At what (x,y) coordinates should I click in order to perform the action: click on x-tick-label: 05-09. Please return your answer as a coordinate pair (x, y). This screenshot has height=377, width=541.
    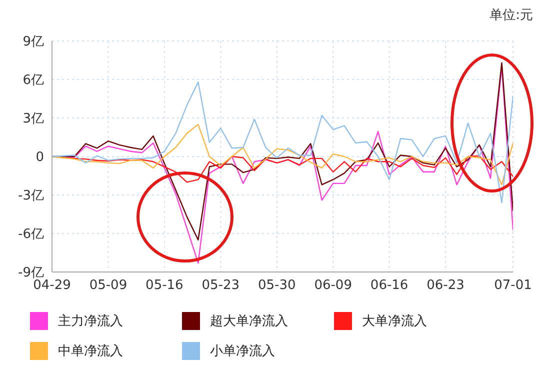
    Looking at the image, I should click on (108, 286).